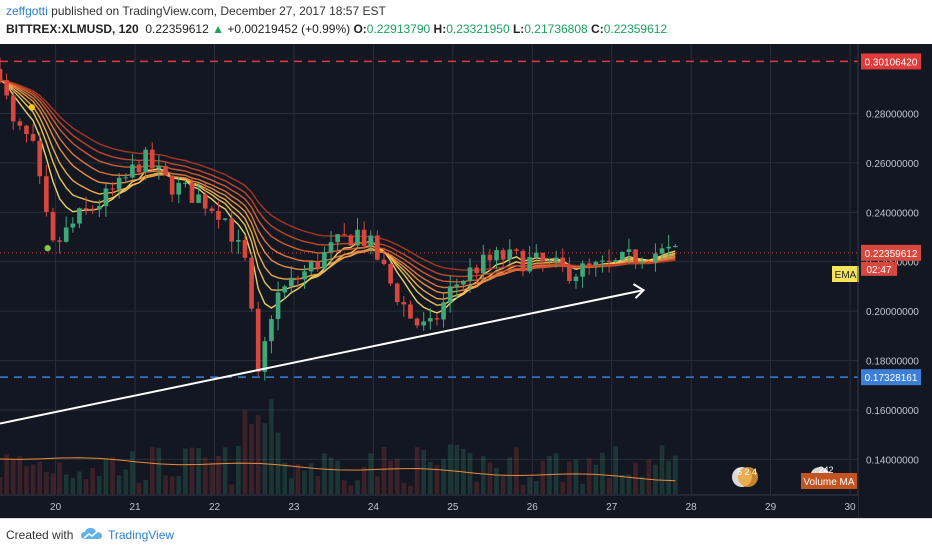 The image size is (932, 551). I want to click on x-tick-label: 29, so click(771, 507).